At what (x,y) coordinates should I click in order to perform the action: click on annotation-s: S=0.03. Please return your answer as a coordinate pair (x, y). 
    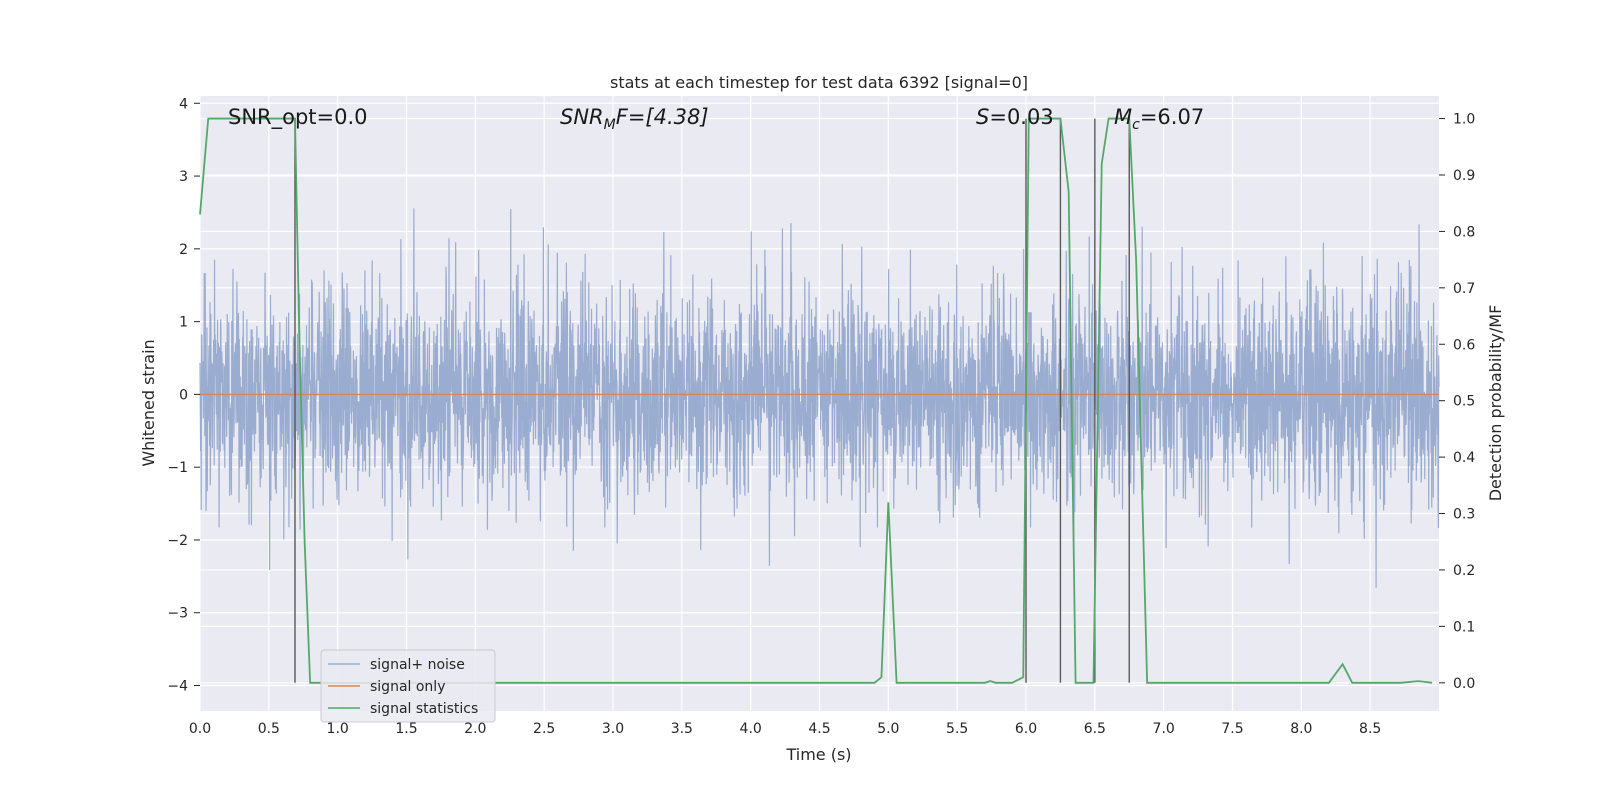
    Looking at the image, I should click on (1015, 117).